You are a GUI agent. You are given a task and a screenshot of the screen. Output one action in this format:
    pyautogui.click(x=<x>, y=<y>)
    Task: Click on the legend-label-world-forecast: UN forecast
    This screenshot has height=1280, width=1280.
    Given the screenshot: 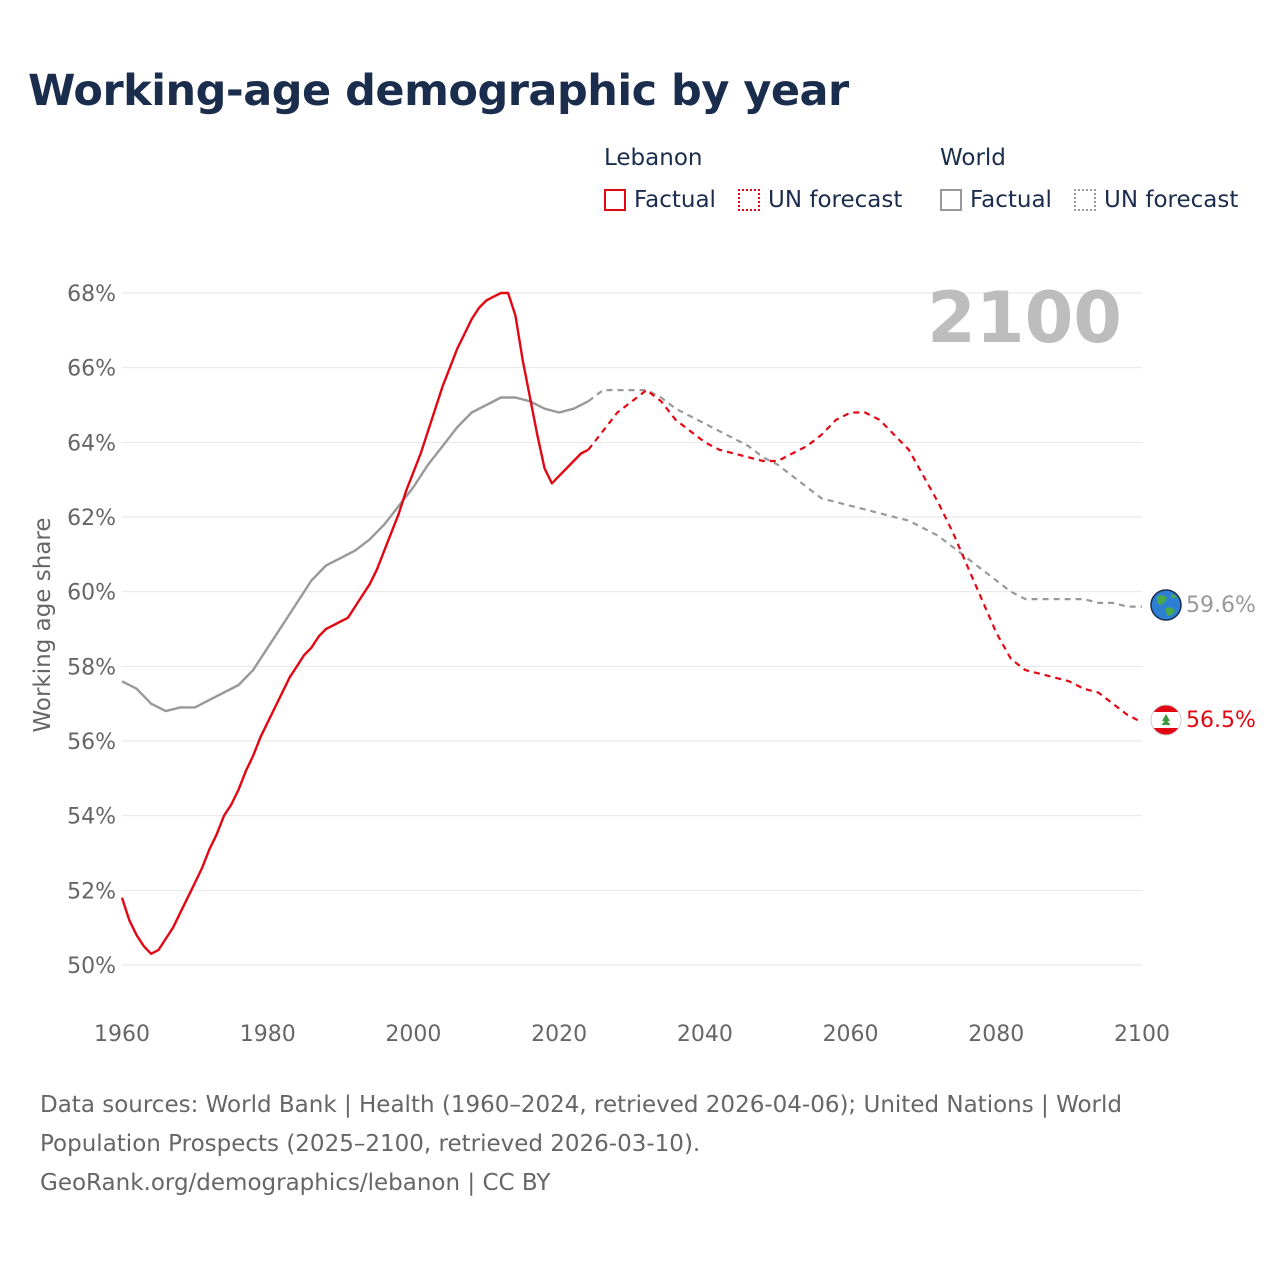 What is the action you would take?
    pyautogui.click(x=1171, y=200)
    